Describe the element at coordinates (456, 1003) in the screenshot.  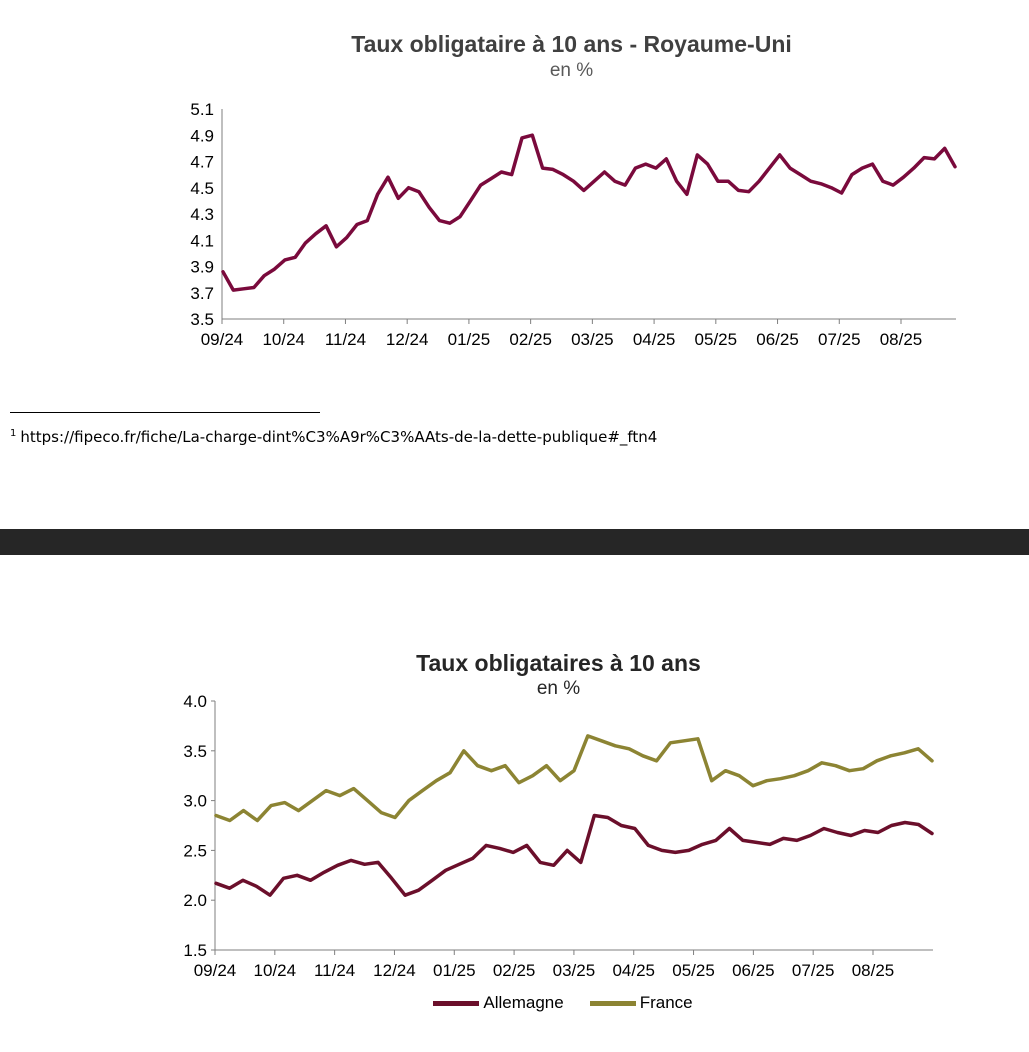
I see `legend-swatch-allemagne` at that location.